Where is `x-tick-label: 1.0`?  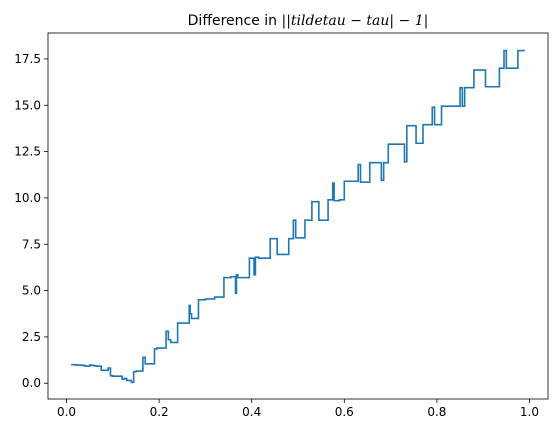
x-tick-label: 1.0 is located at coordinates (529, 412).